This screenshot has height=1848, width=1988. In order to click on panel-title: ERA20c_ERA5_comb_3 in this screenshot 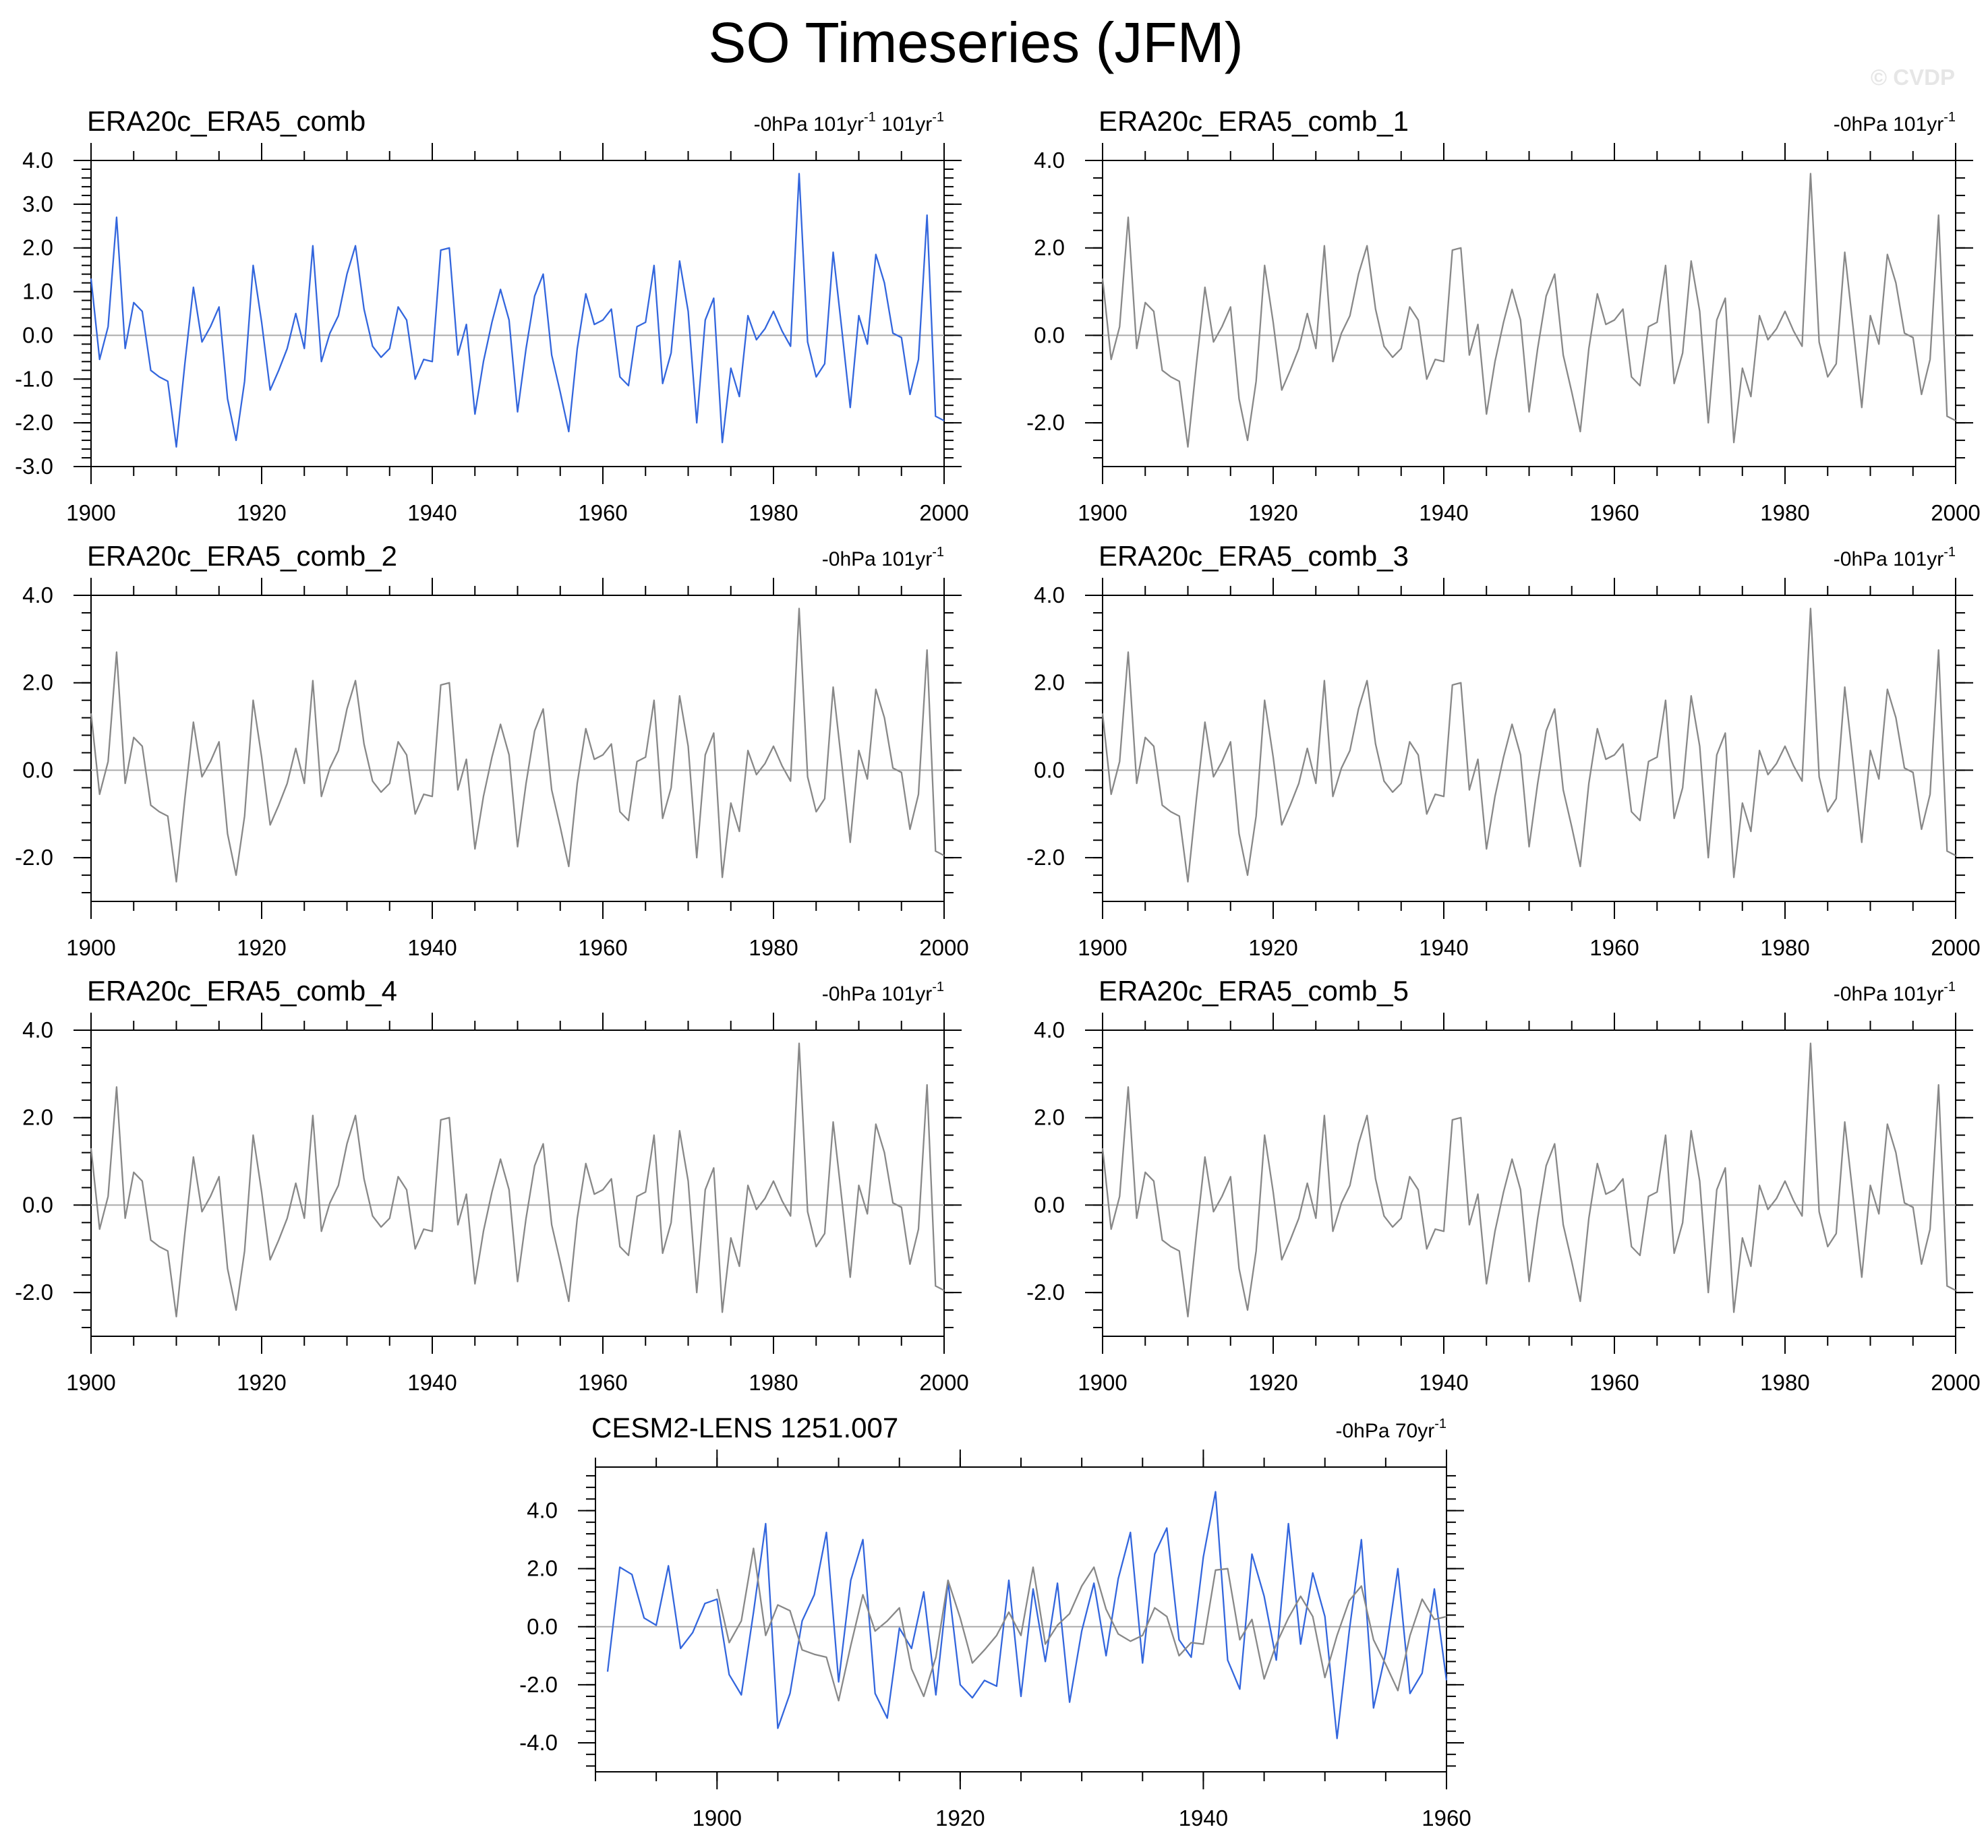, I will do `click(1254, 556)`.